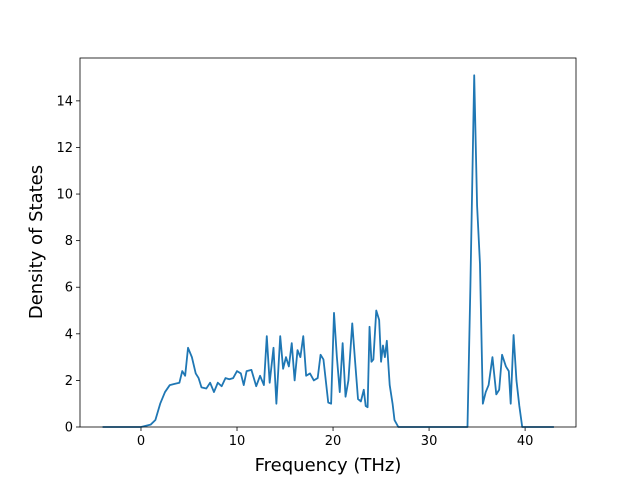 The image size is (640, 480). I want to click on y-tick-label: 4, so click(69, 334).